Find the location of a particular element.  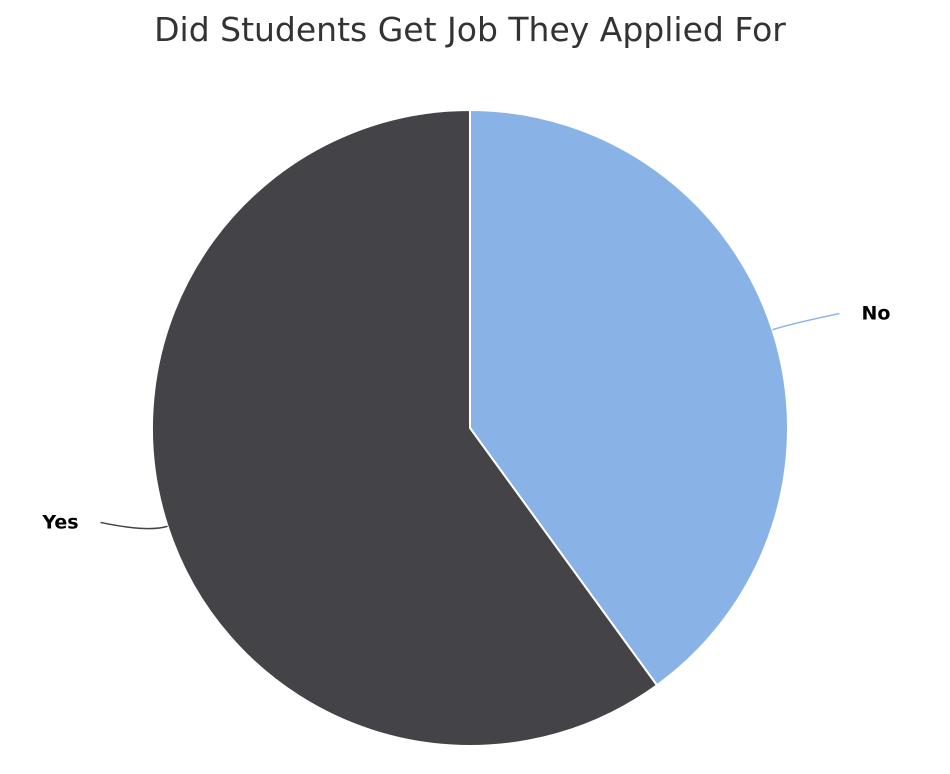

slice-label-yes: Yes is located at coordinates (59, 522).